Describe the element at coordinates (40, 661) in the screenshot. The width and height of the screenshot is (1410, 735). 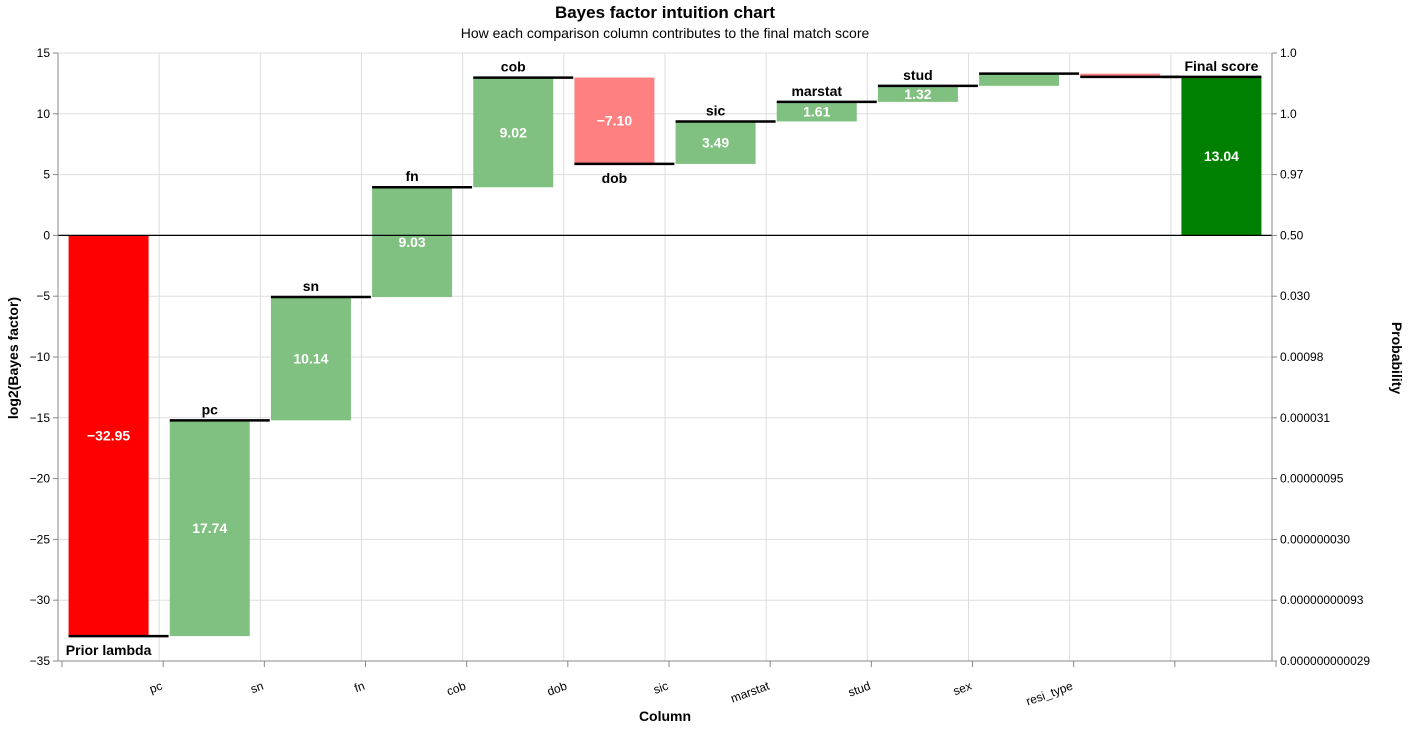
I see `y-tick-label: −35` at that location.